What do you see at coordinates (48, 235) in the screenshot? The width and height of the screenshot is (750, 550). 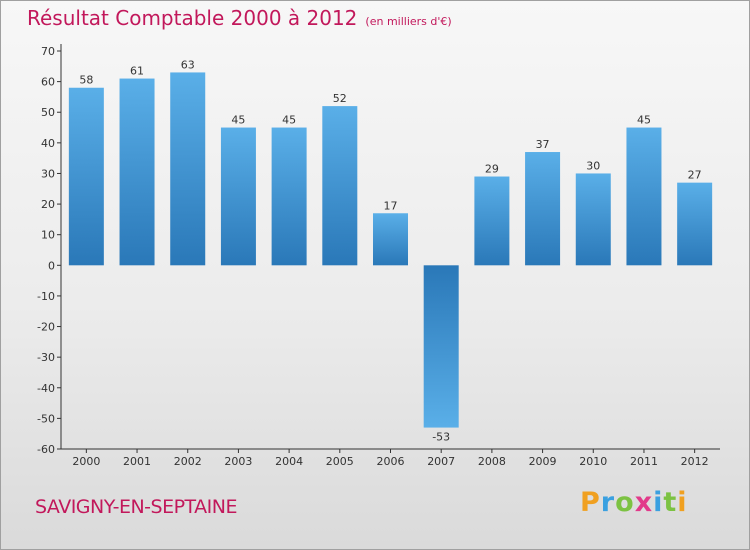 I see `y-tick-label: 10` at bounding box center [48, 235].